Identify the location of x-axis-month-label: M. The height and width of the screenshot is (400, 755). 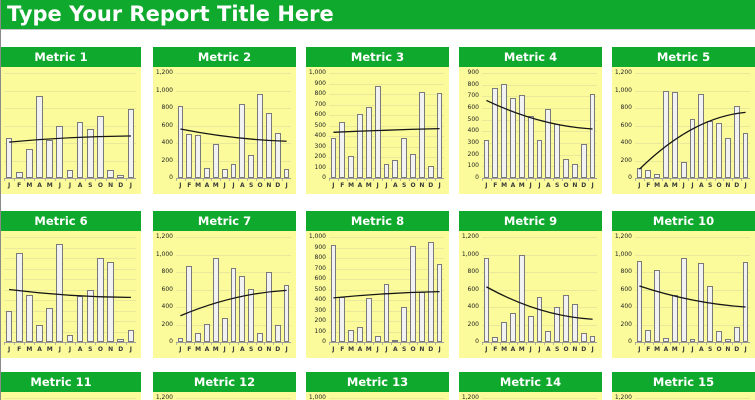
(29, 185).